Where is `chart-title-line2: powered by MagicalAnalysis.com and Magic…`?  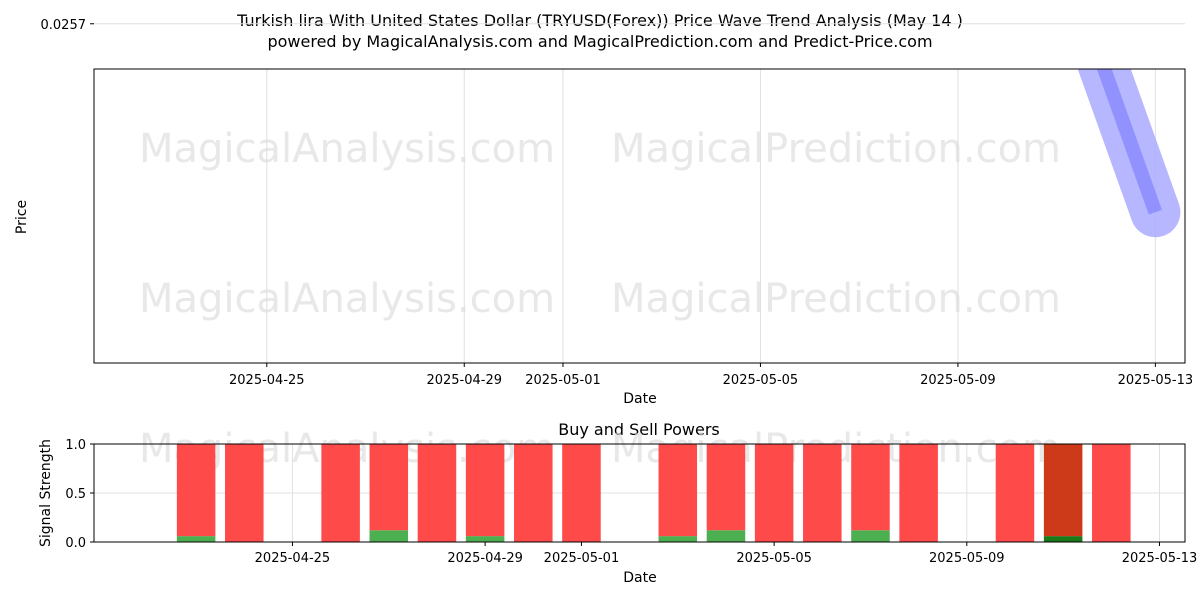 chart-title-line2: powered by MagicalAnalysis.com and Magic… is located at coordinates (599, 41).